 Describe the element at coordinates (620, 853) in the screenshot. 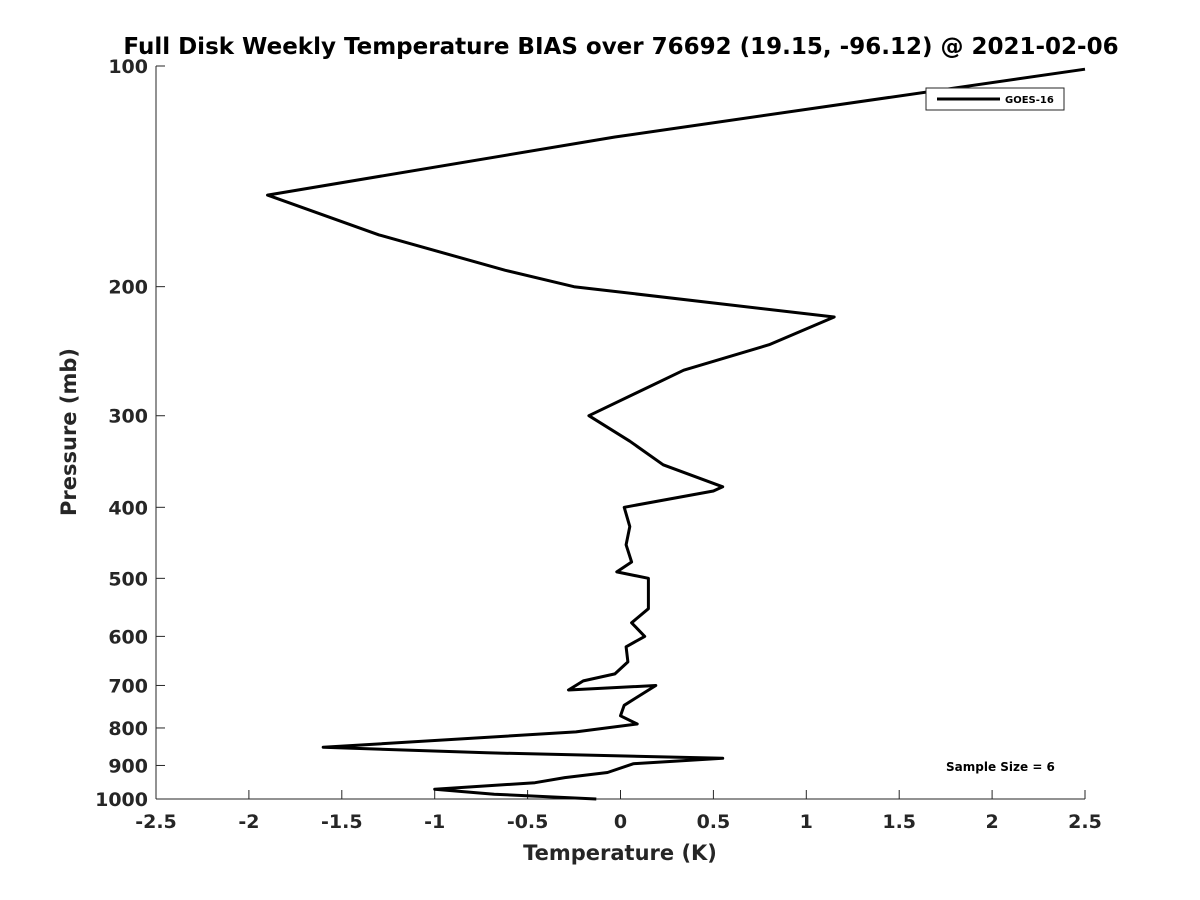

I see `x-axis-label: Temperature (K)` at that location.